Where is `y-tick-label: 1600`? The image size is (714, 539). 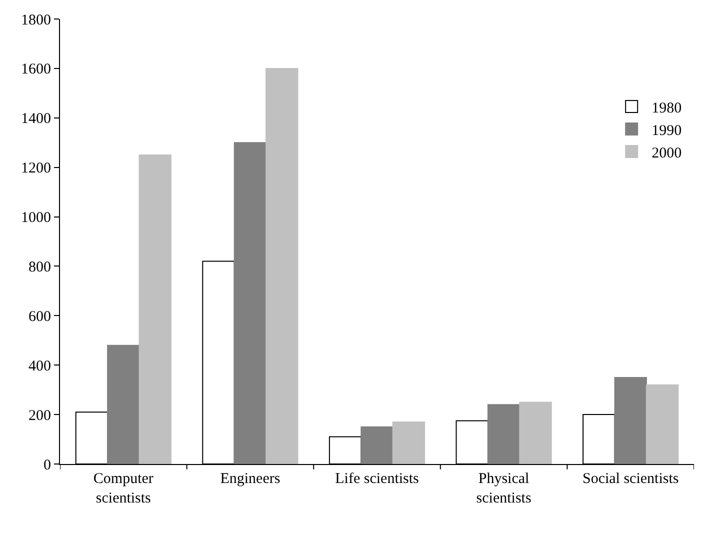 y-tick-label: 1600 is located at coordinates (36, 70).